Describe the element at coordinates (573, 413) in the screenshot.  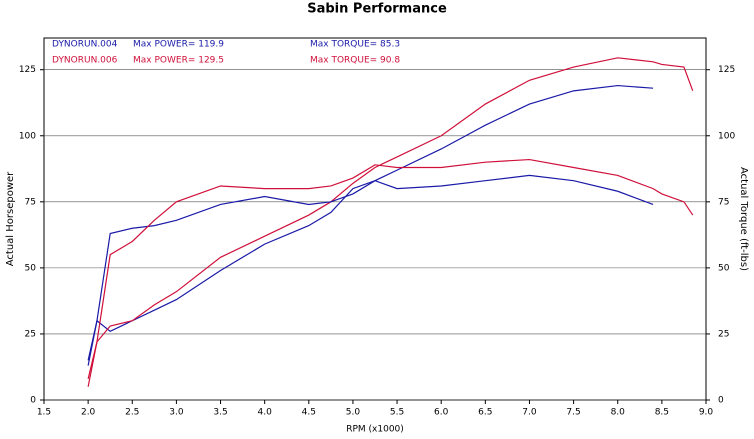
I see `x-tick-label: 7.5` at that location.